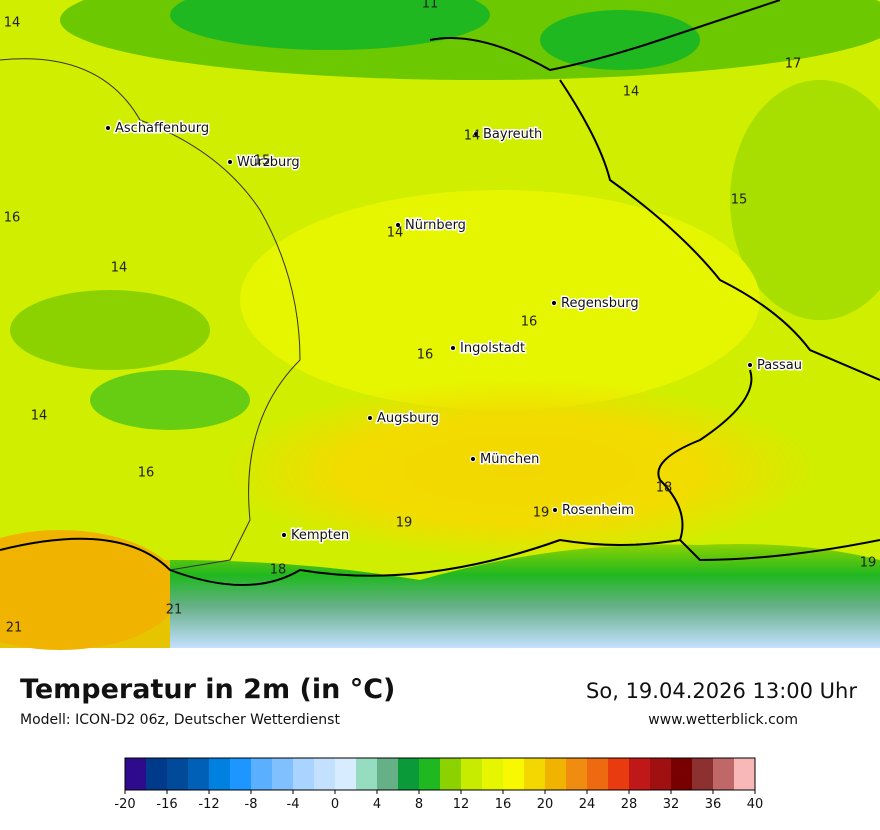 This screenshot has height=830, width=880. I want to click on legend-tick-label: -8, so click(251, 804).